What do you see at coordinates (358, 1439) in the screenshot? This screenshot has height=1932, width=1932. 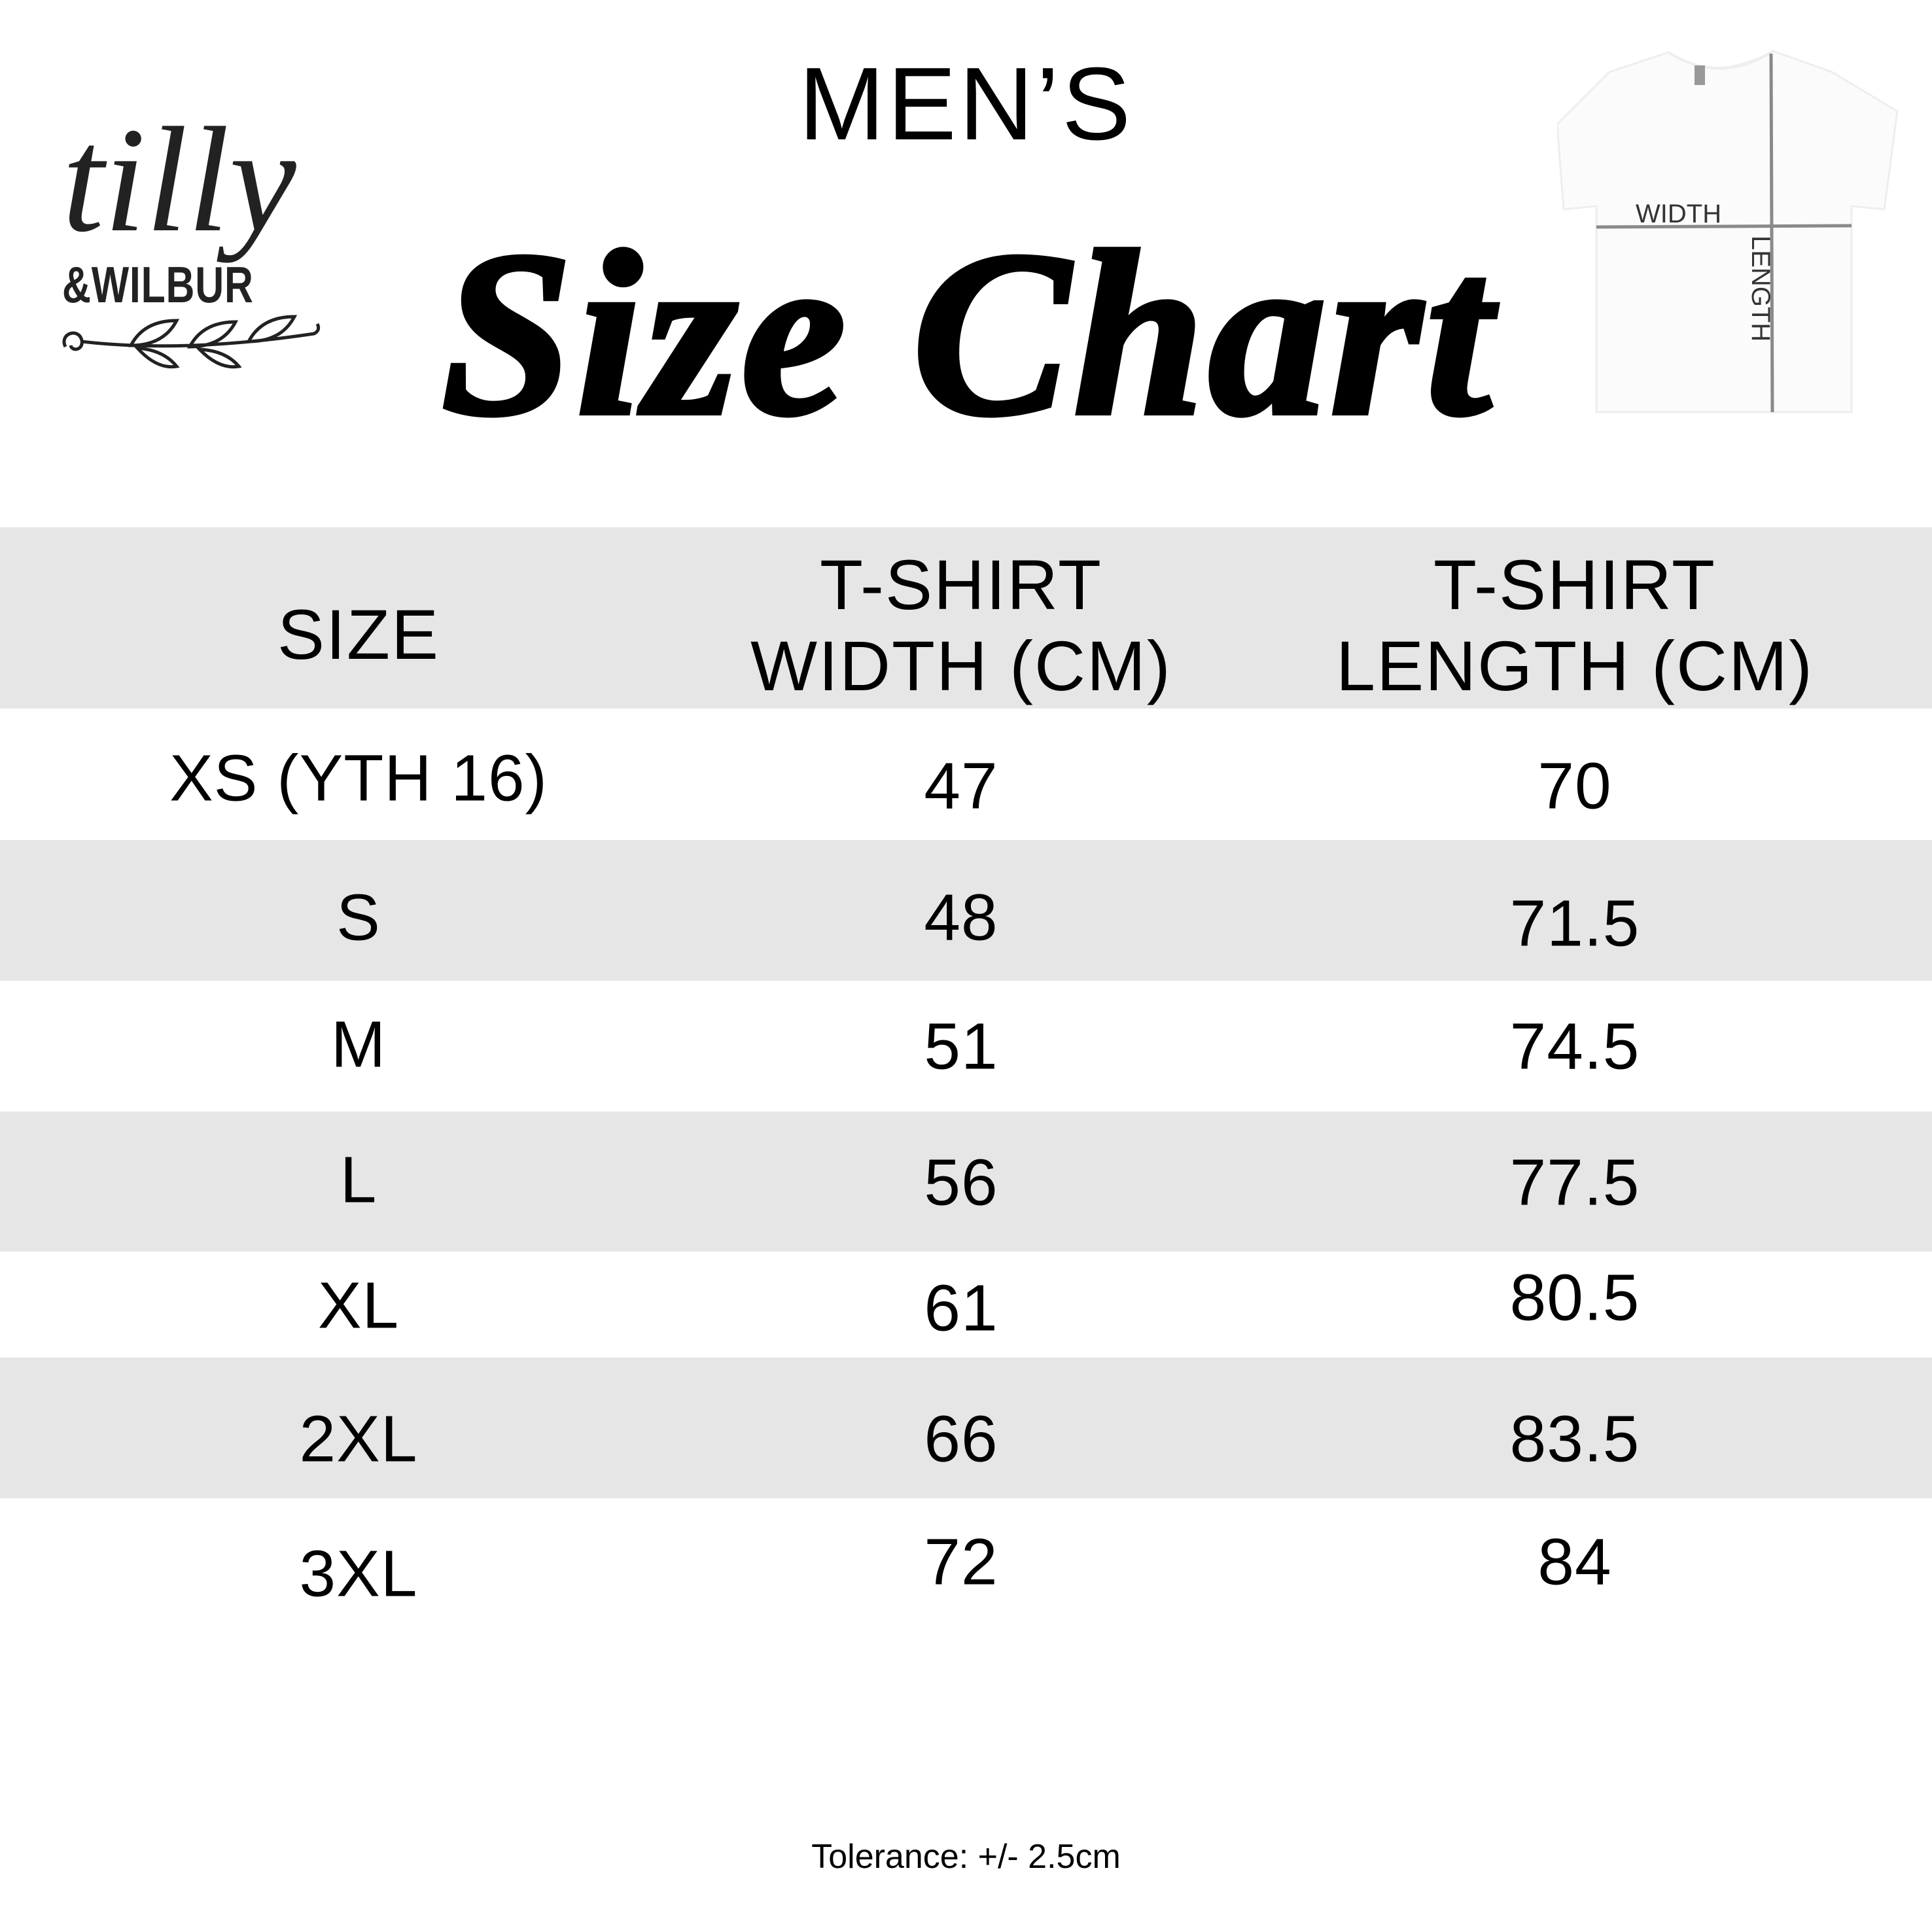 I see `cell-size: 2XL` at bounding box center [358, 1439].